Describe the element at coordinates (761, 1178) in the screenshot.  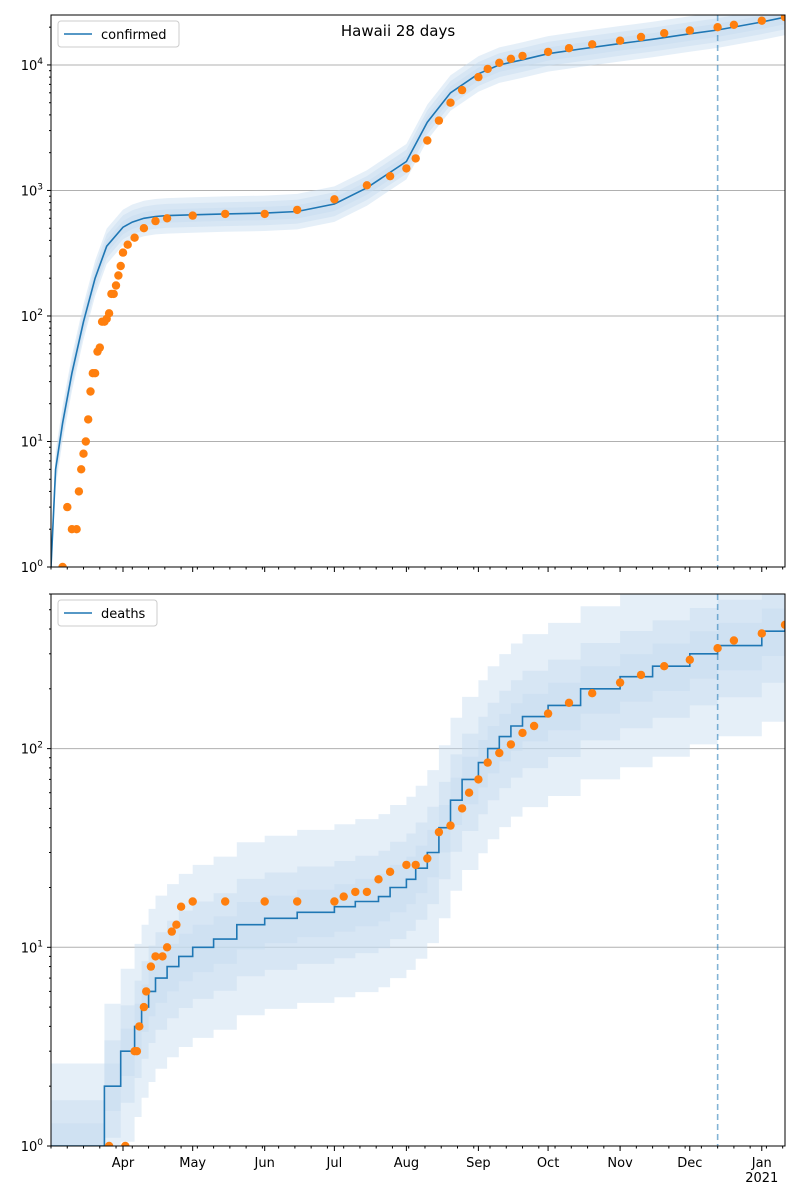
I see `x-year-label: 2021` at that location.